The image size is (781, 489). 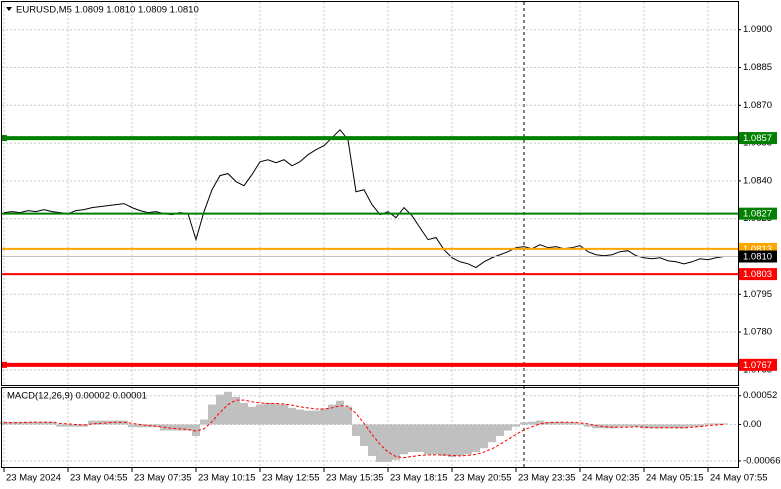 I want to click on menu-arrow, so click(x=9, y=9).